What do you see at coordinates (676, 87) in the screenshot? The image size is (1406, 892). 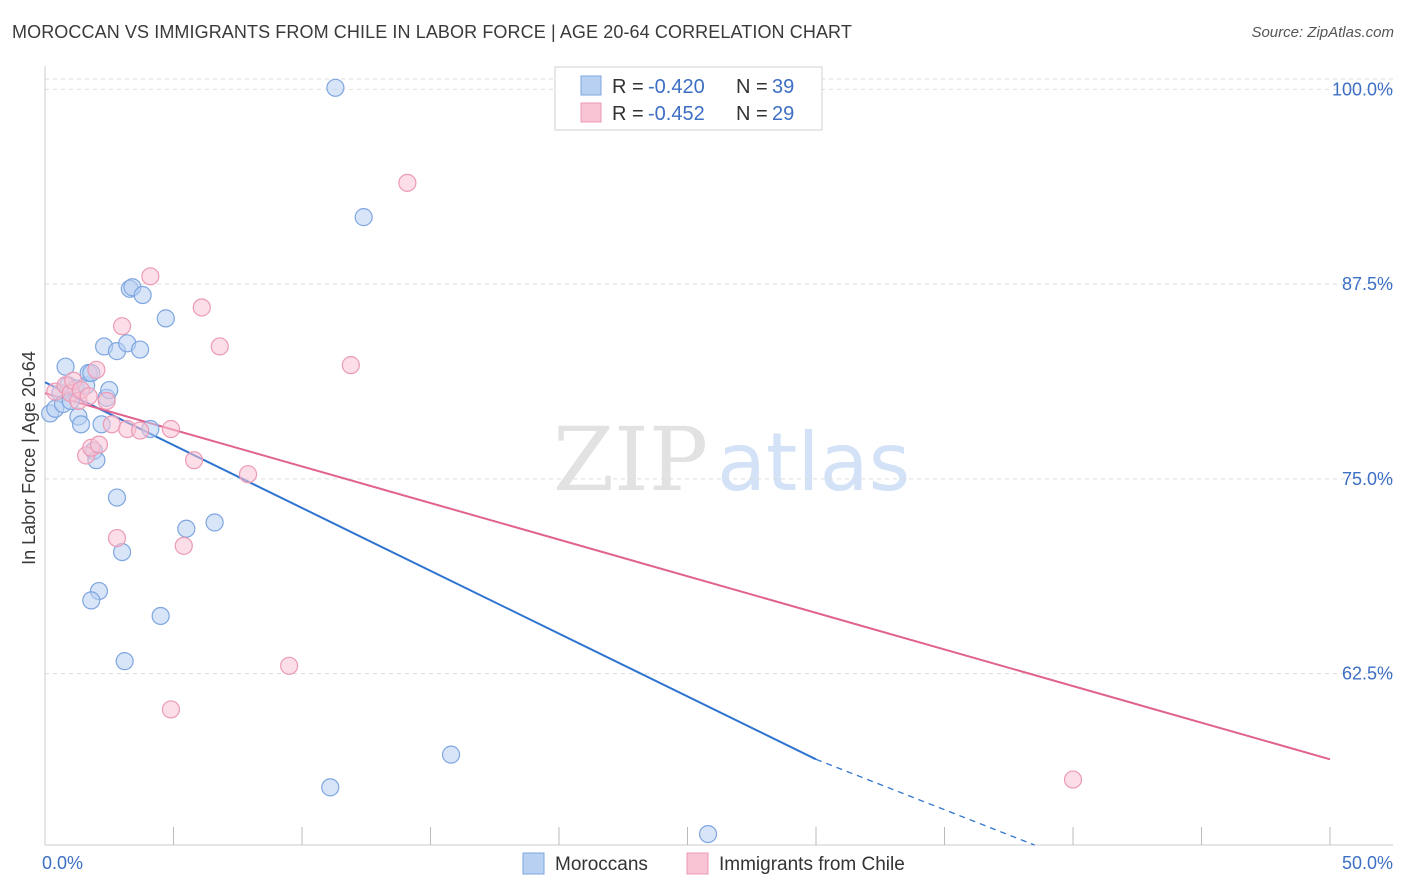 I see `legend-r-value-moroccans: -0.420` at bounding box center [676, 87].